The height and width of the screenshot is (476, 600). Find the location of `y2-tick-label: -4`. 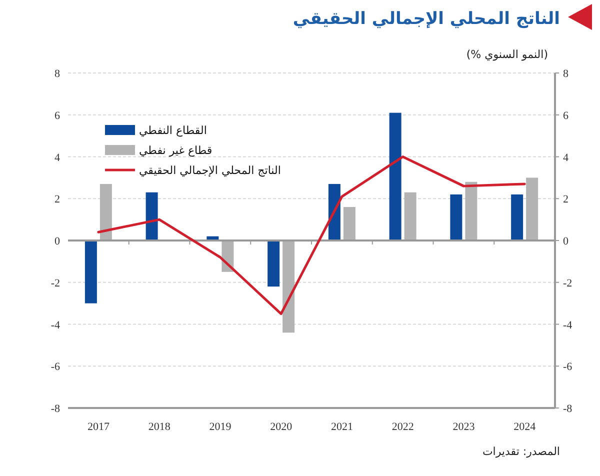

y2-tick-label: -4 is located at coordinates (568, 325).